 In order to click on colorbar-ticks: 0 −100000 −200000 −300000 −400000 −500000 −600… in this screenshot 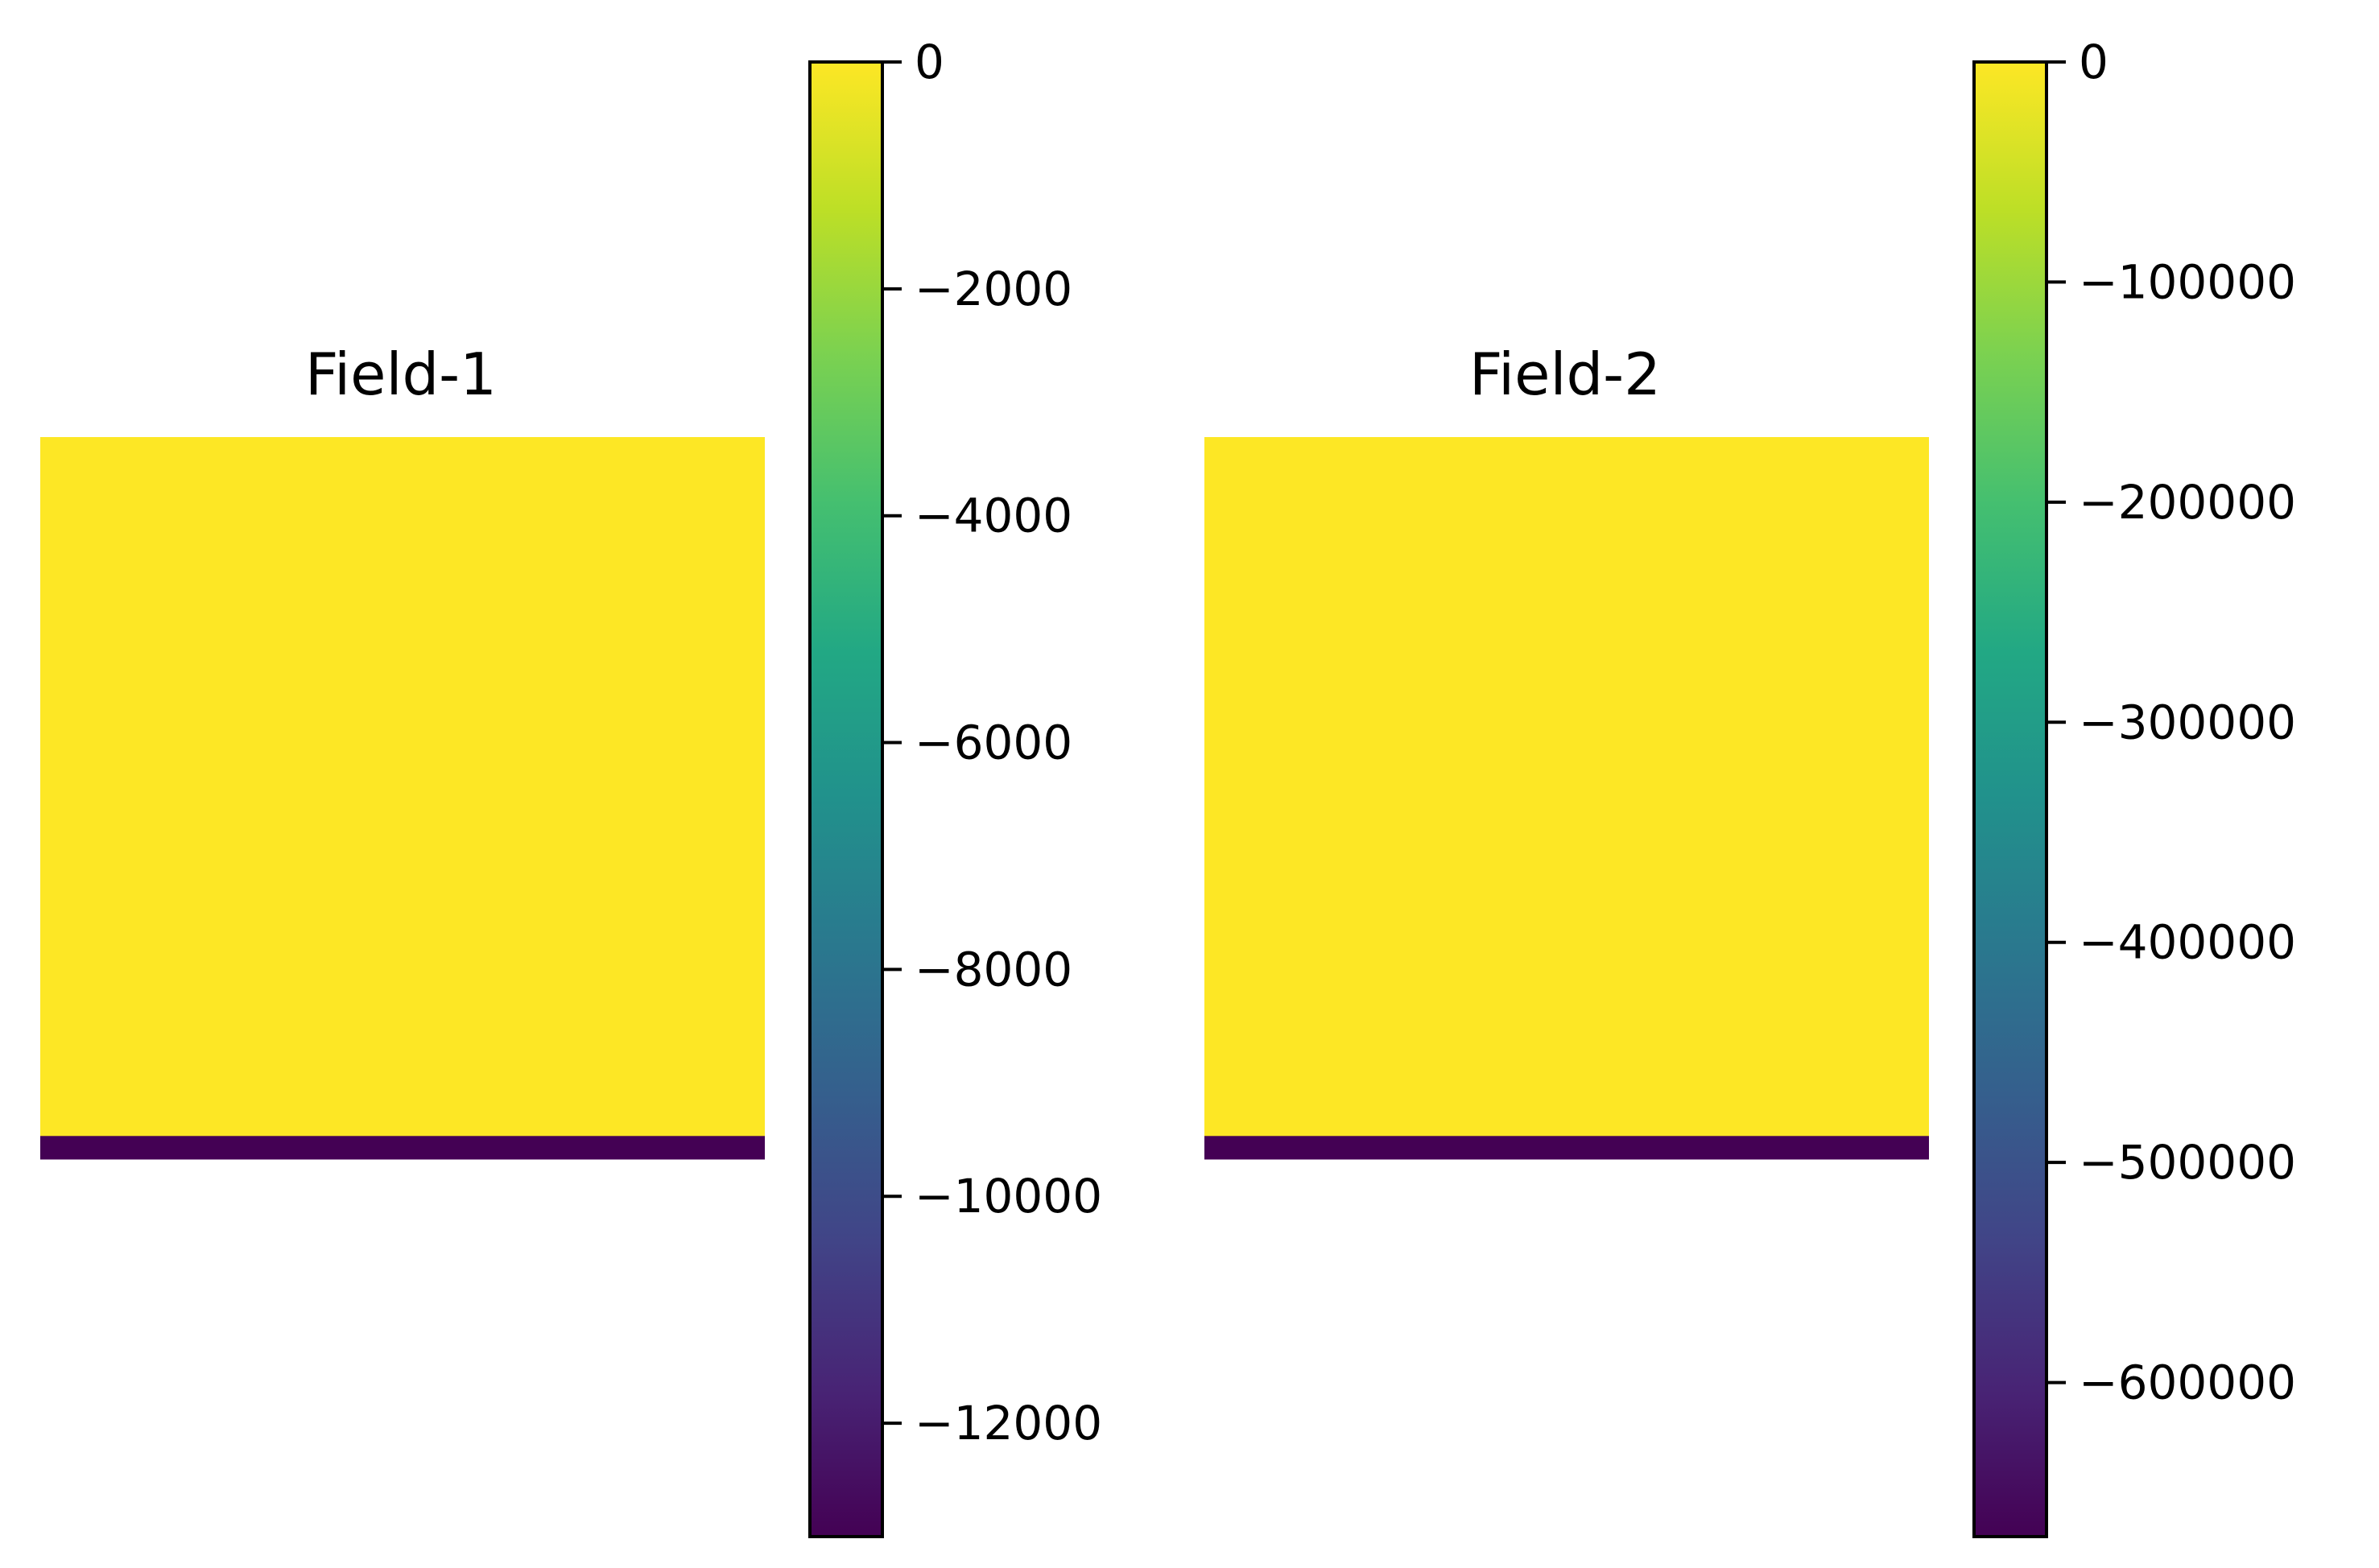, I will do `click(2171, 723)`.